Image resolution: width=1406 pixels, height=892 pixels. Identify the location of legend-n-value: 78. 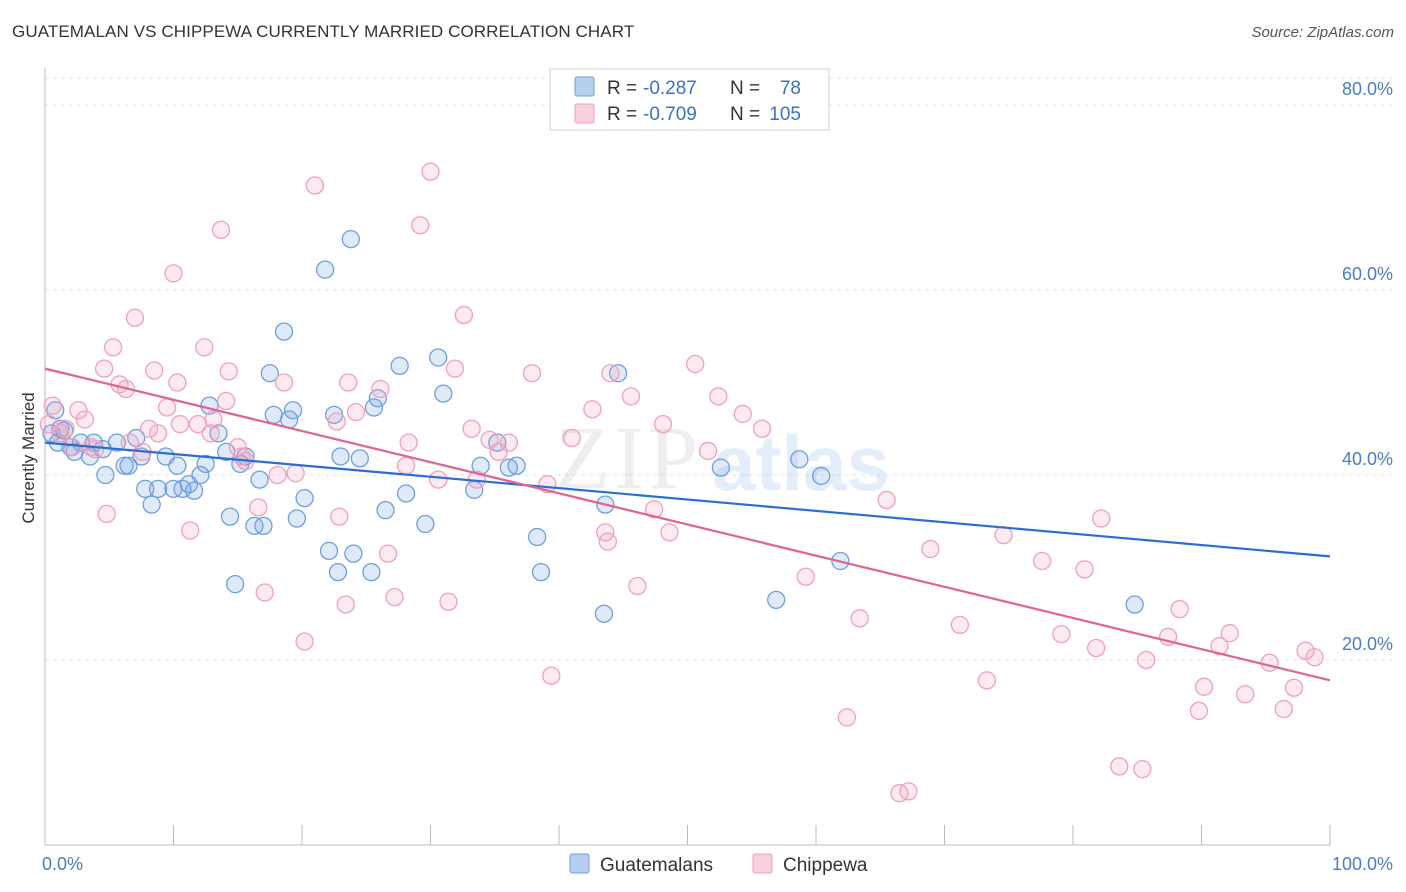
(790, 88).